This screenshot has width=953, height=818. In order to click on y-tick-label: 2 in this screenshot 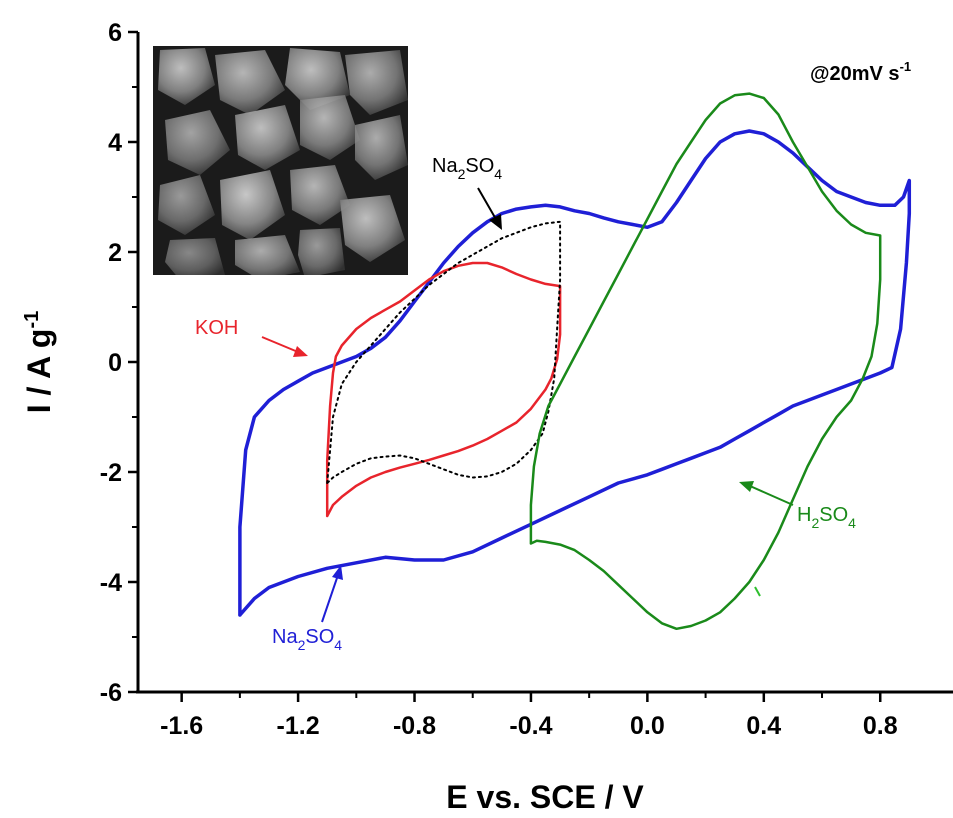, I will do `click(115, 253)`.